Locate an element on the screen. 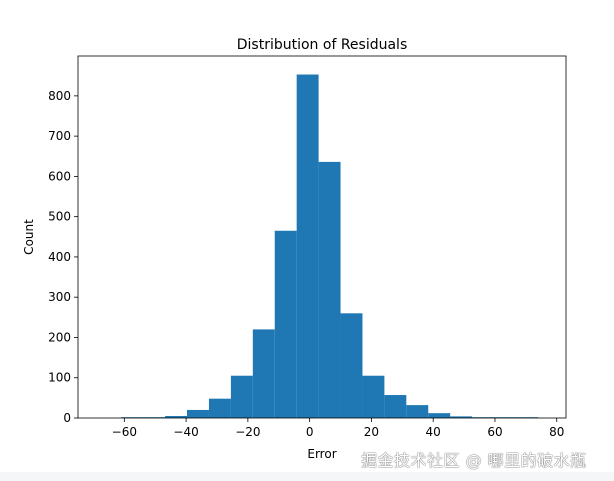  y-tick-label: 400 is located at coordinates (59, 257).